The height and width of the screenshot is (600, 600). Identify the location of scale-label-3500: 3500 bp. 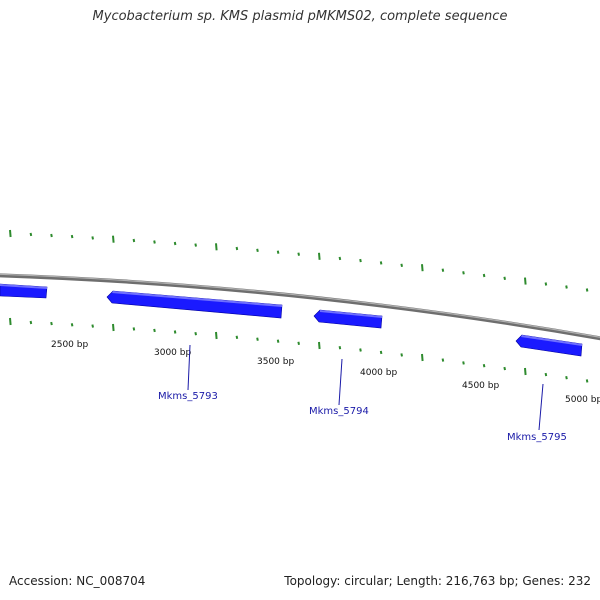
(275, 362).